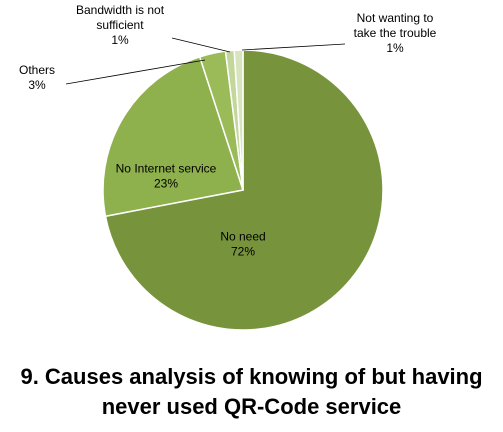  Describe the element at coordinates (120, 25) in the screenshot. I see `slice-label-4: Bandwidth is not sufficient 1%` at that location.